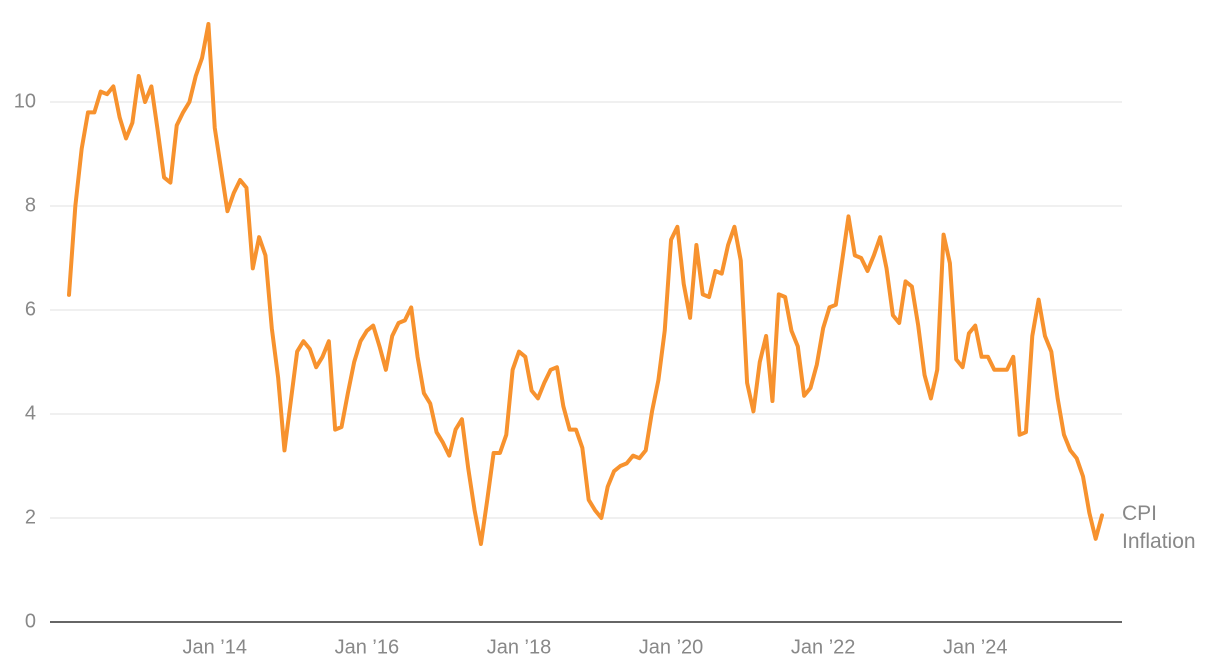 The height and width of the screenshot is (672, 1220). I want to click on y-tick-label: 2, so click(30, 517).